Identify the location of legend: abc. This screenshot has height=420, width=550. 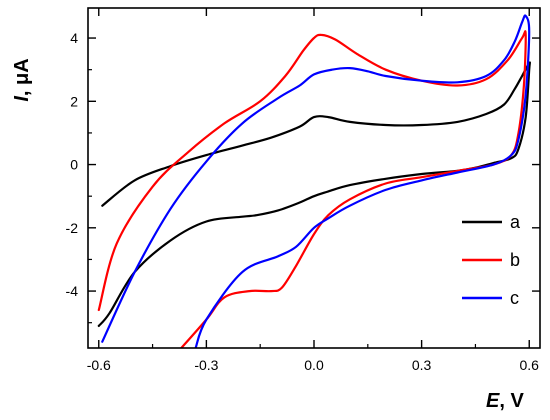
(491, 260).